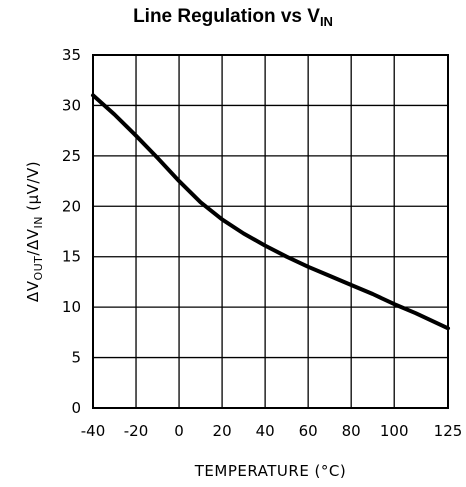 Image resolution: width=466 pixels, height=487 pixels. I want to click on y-tick-label: 20, so click(71, 206).